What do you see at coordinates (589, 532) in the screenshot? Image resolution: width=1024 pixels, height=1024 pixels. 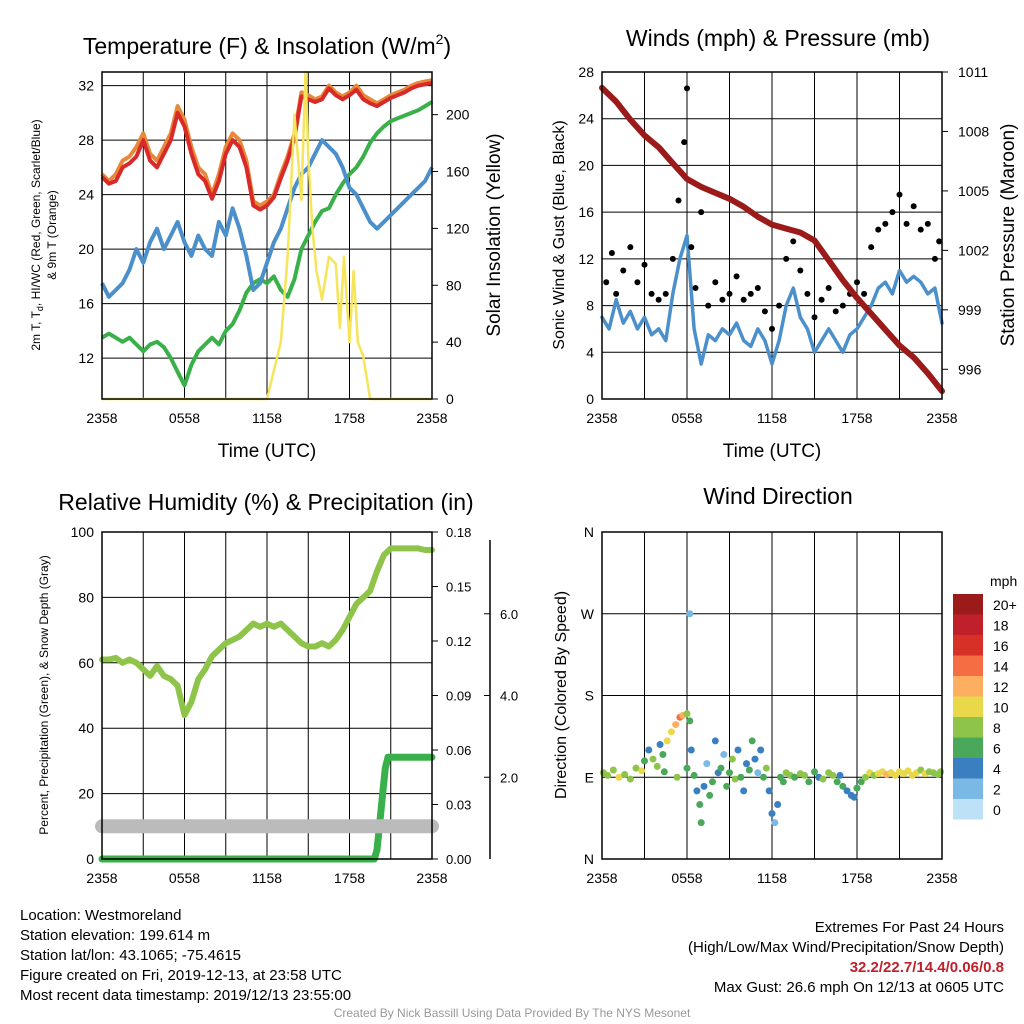 I see `y-tick-label: N` at bounding box center [589, 532].